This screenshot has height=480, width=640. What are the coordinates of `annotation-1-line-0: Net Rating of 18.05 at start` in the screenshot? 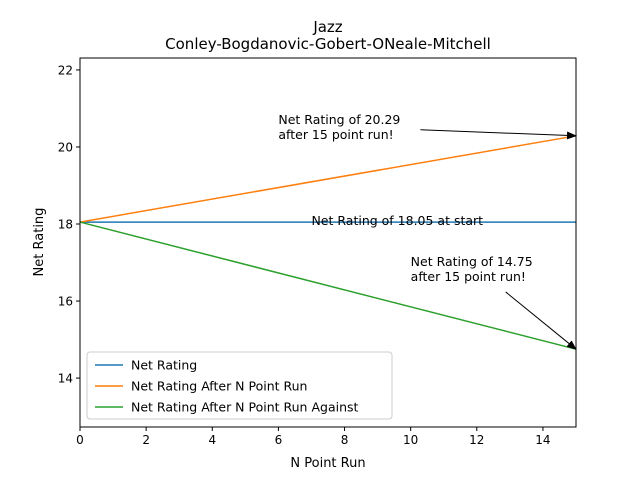 It's located at (397, 220).